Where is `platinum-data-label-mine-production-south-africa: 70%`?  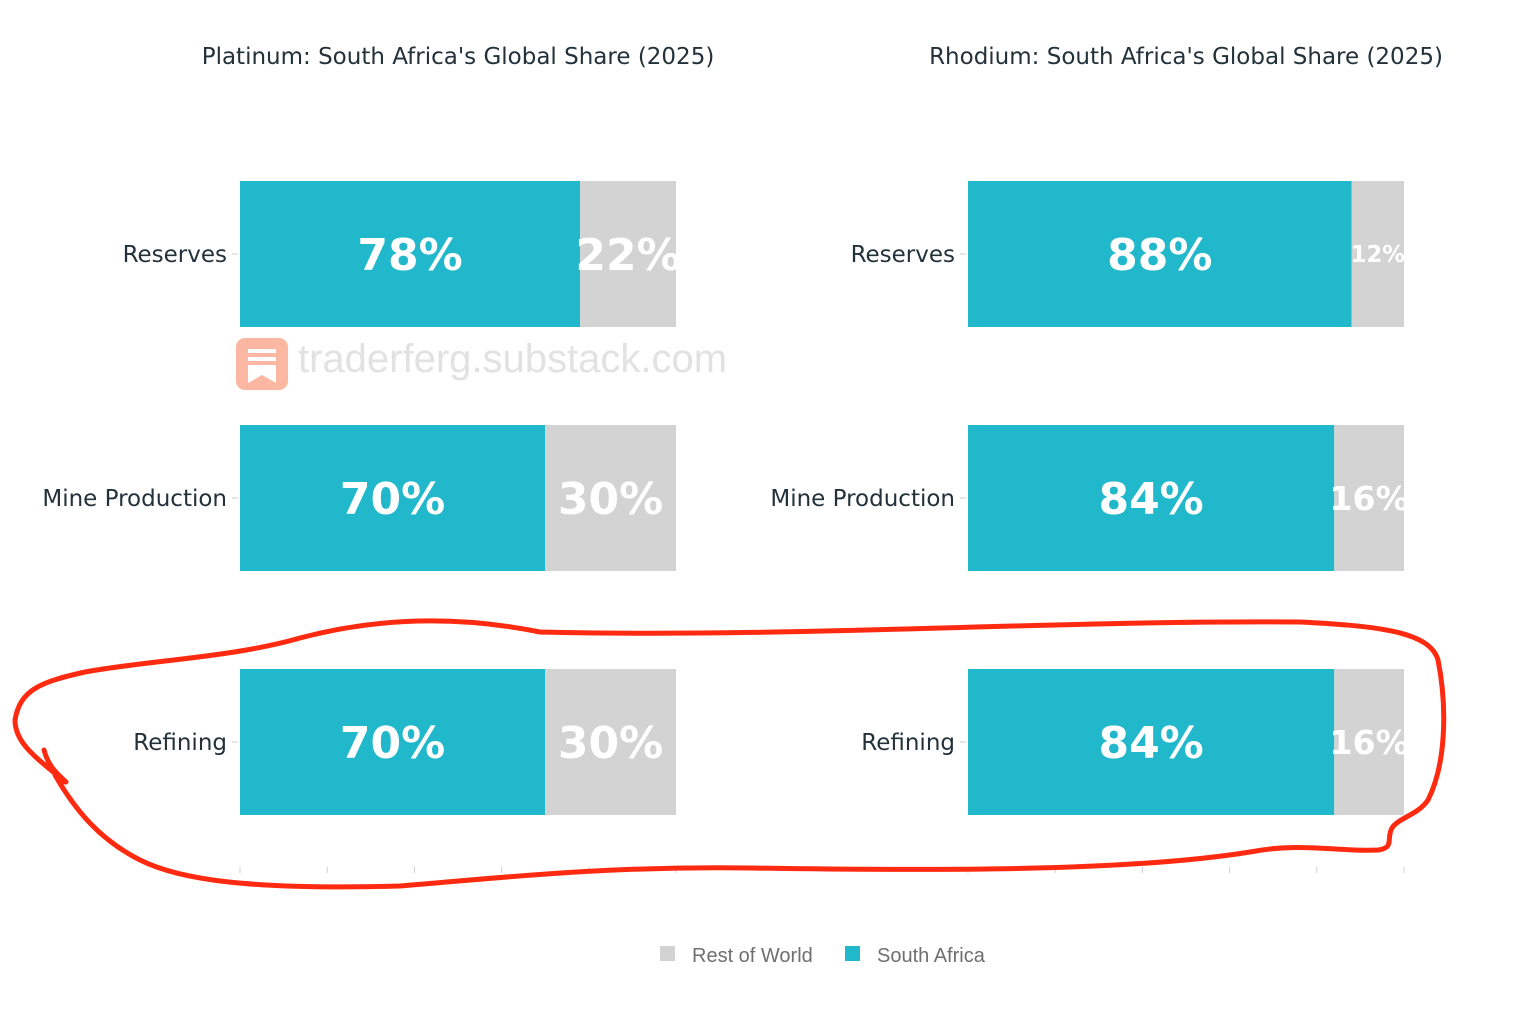
platinum-data-label-mine-production-south-africa: 70% is located at coordinates (392, 499).